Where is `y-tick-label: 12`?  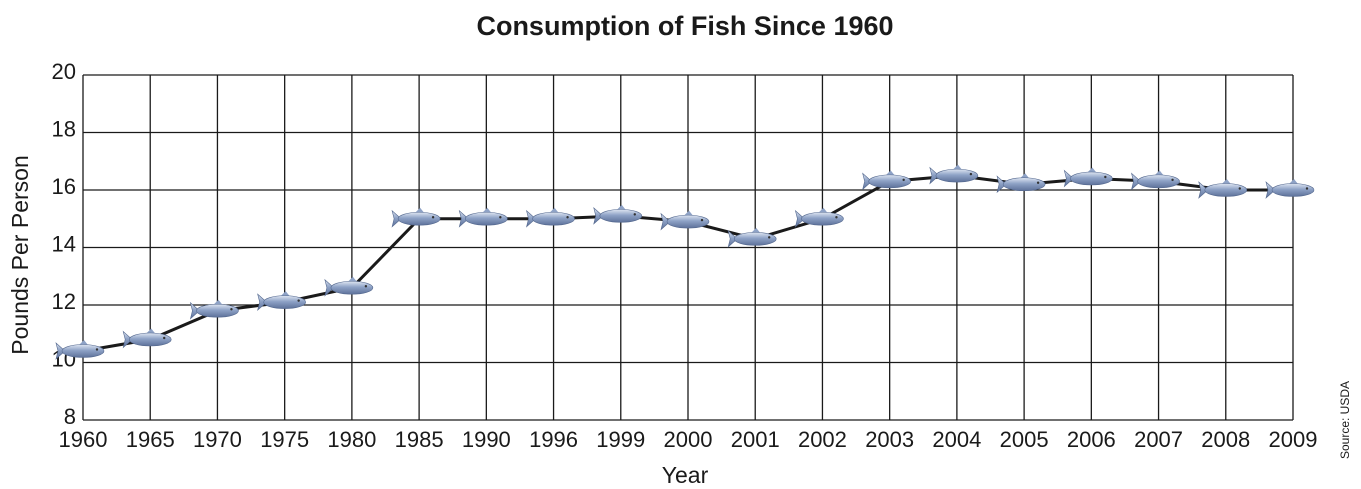 y-tick-label: 12 is located at coordinates (64, 301).